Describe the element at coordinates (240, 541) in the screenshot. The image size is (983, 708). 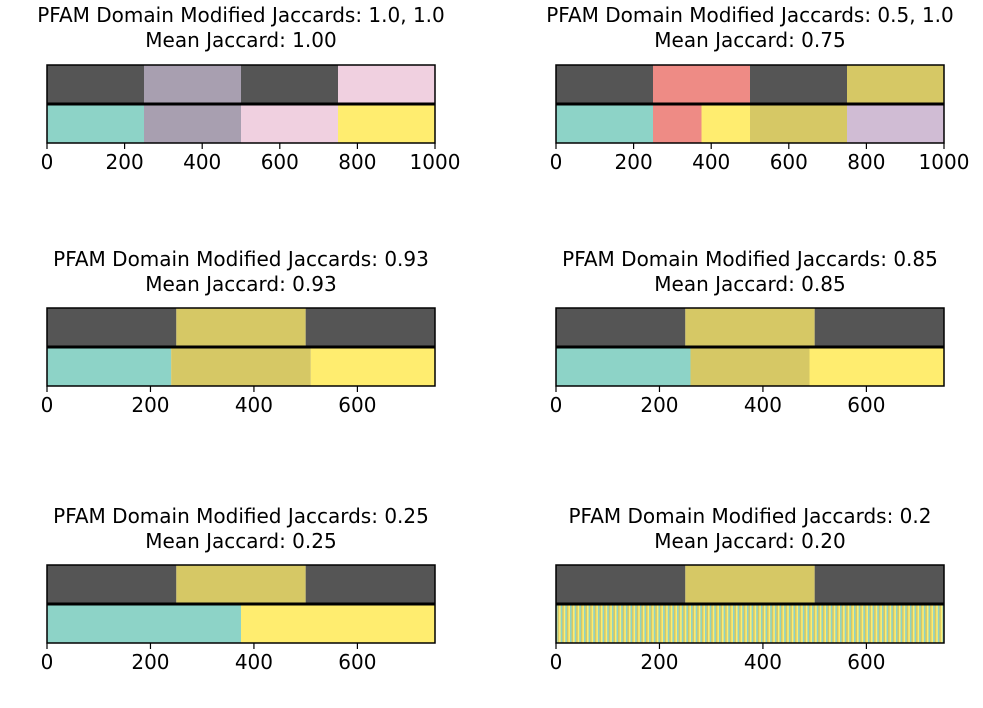
I see `chart-subtitle: Mean Jaccard: 0.25` at that location.